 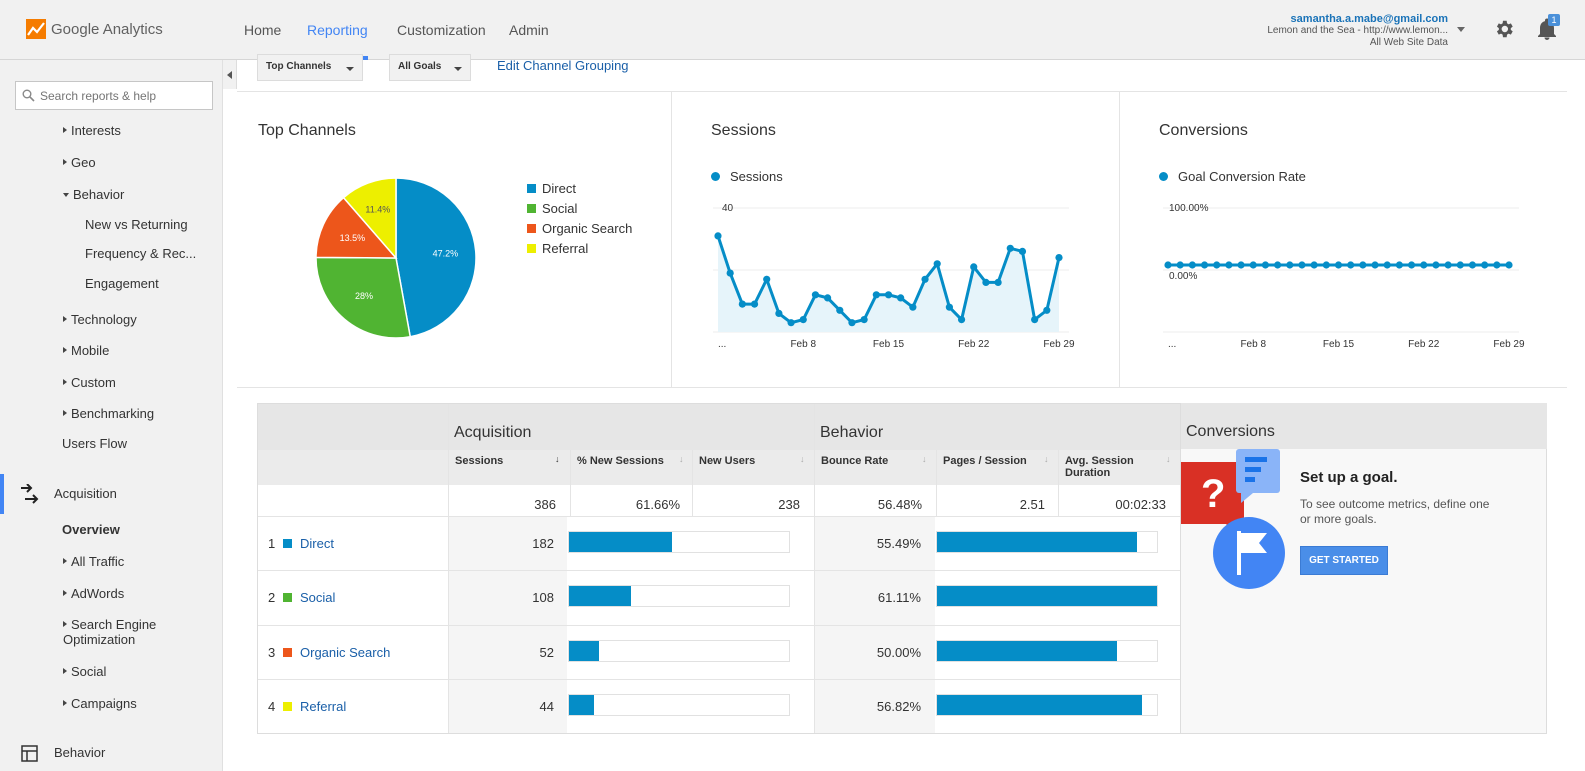 I want to click on sidebar-item-users-flow: Users Flow, so click(x=95, y=443).